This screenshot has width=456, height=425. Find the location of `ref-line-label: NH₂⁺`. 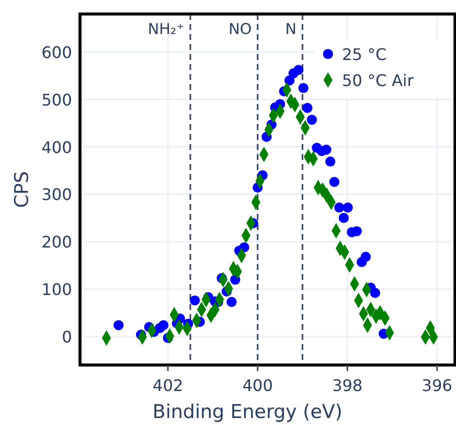

ref-line-label: NH₂⁺ is located at coordinates (166, 29).